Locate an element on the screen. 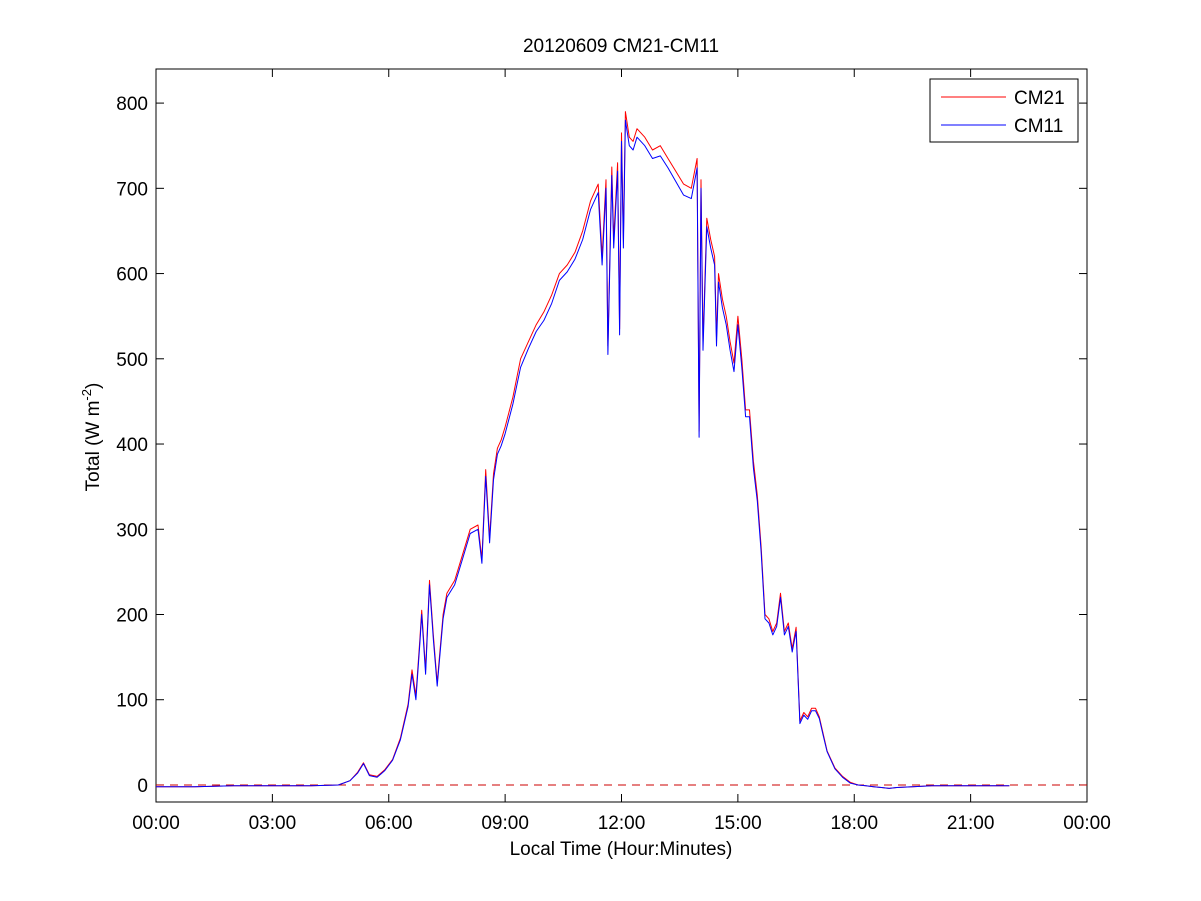 This screenshot has height=901, width=1201. y-tick-label: 400 is located at coordinates (132, 445).